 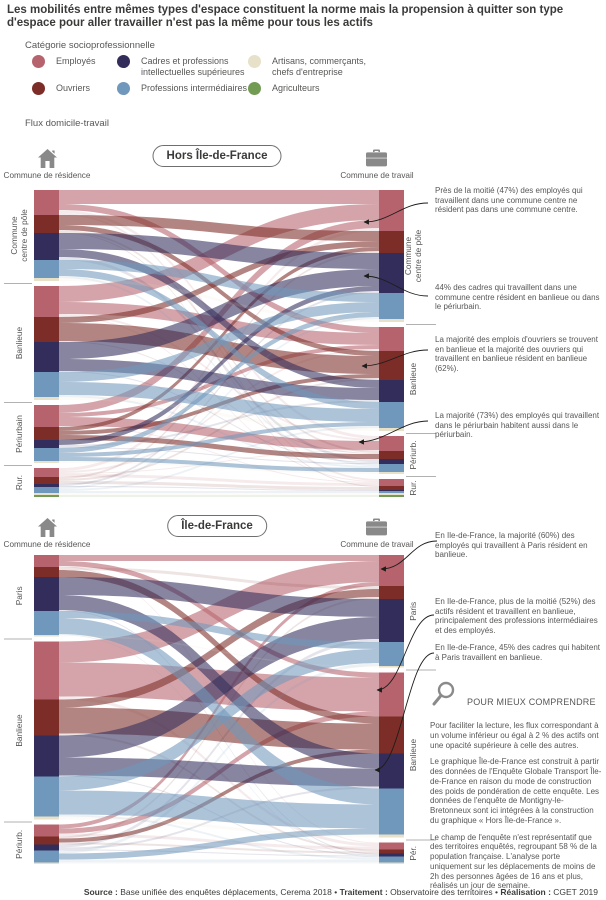 I want to click on traitement-label: Traitement :, so click(x=363, y=892).